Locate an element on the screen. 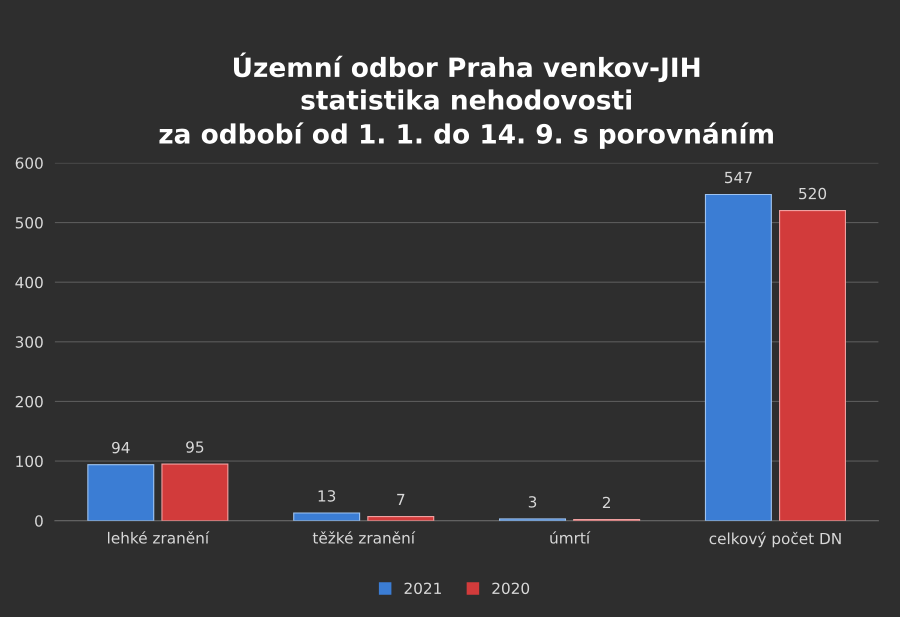 This screenshot has width=900, height=617. y-tick-label: 100 is located at coordinates (29, 462).